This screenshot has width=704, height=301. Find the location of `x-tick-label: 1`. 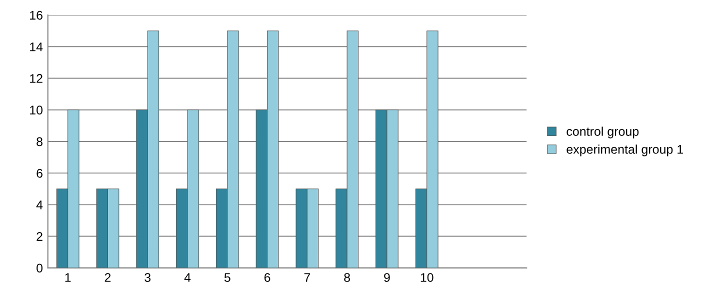

x-tick-label: 1 is located at coordinates (68, 277).